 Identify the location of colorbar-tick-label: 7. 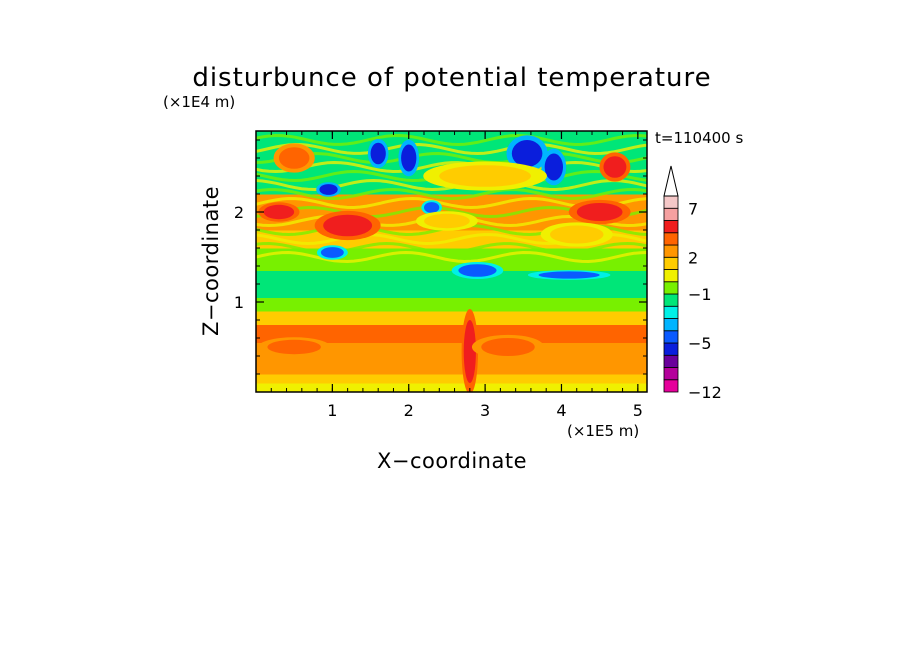
(693, 208).